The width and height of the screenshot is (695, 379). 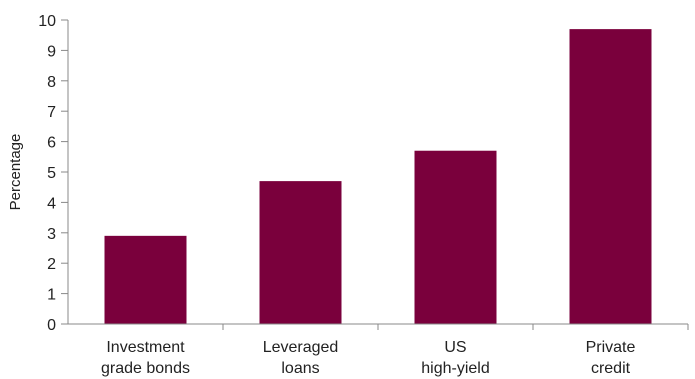 What do you see at coordinates (611, 368) in the screenshot?
I see `x-category-label-line: credit` at bounding box center [611, 368].